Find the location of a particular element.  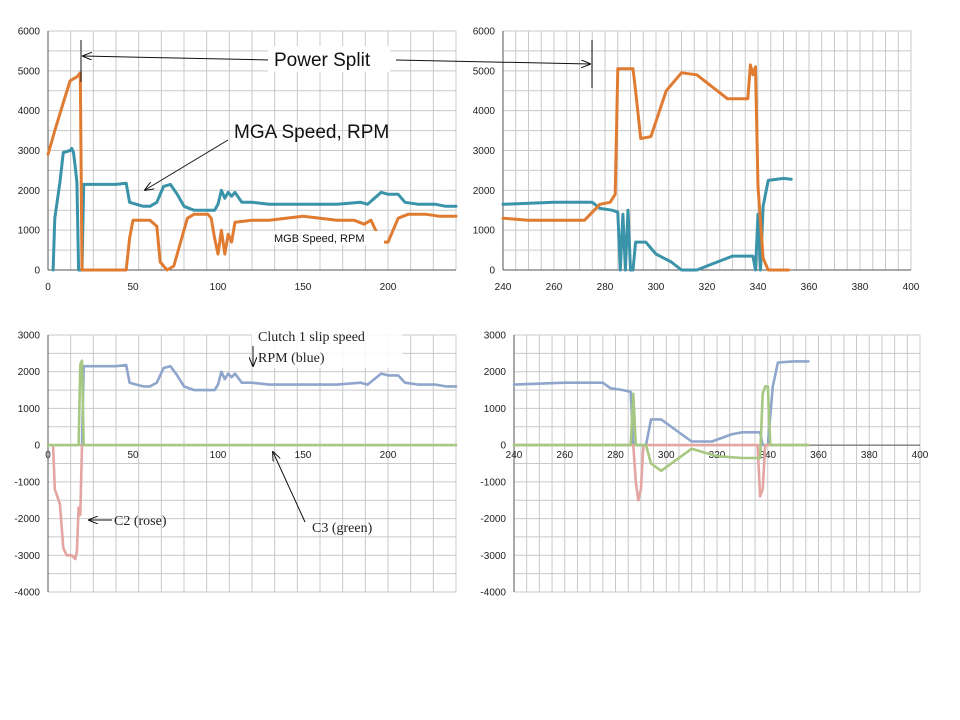

power-split-arrow-left is located at coordinates (177, 58).